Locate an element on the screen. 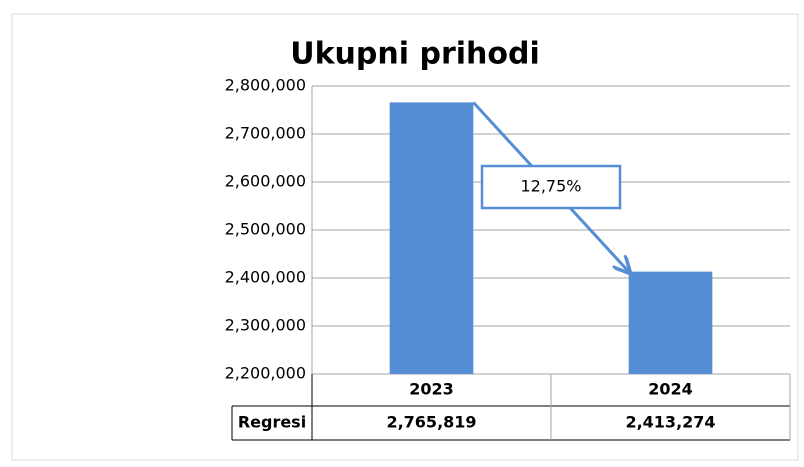  x-tick-label: 2023 is located at coordinates (431, 389).